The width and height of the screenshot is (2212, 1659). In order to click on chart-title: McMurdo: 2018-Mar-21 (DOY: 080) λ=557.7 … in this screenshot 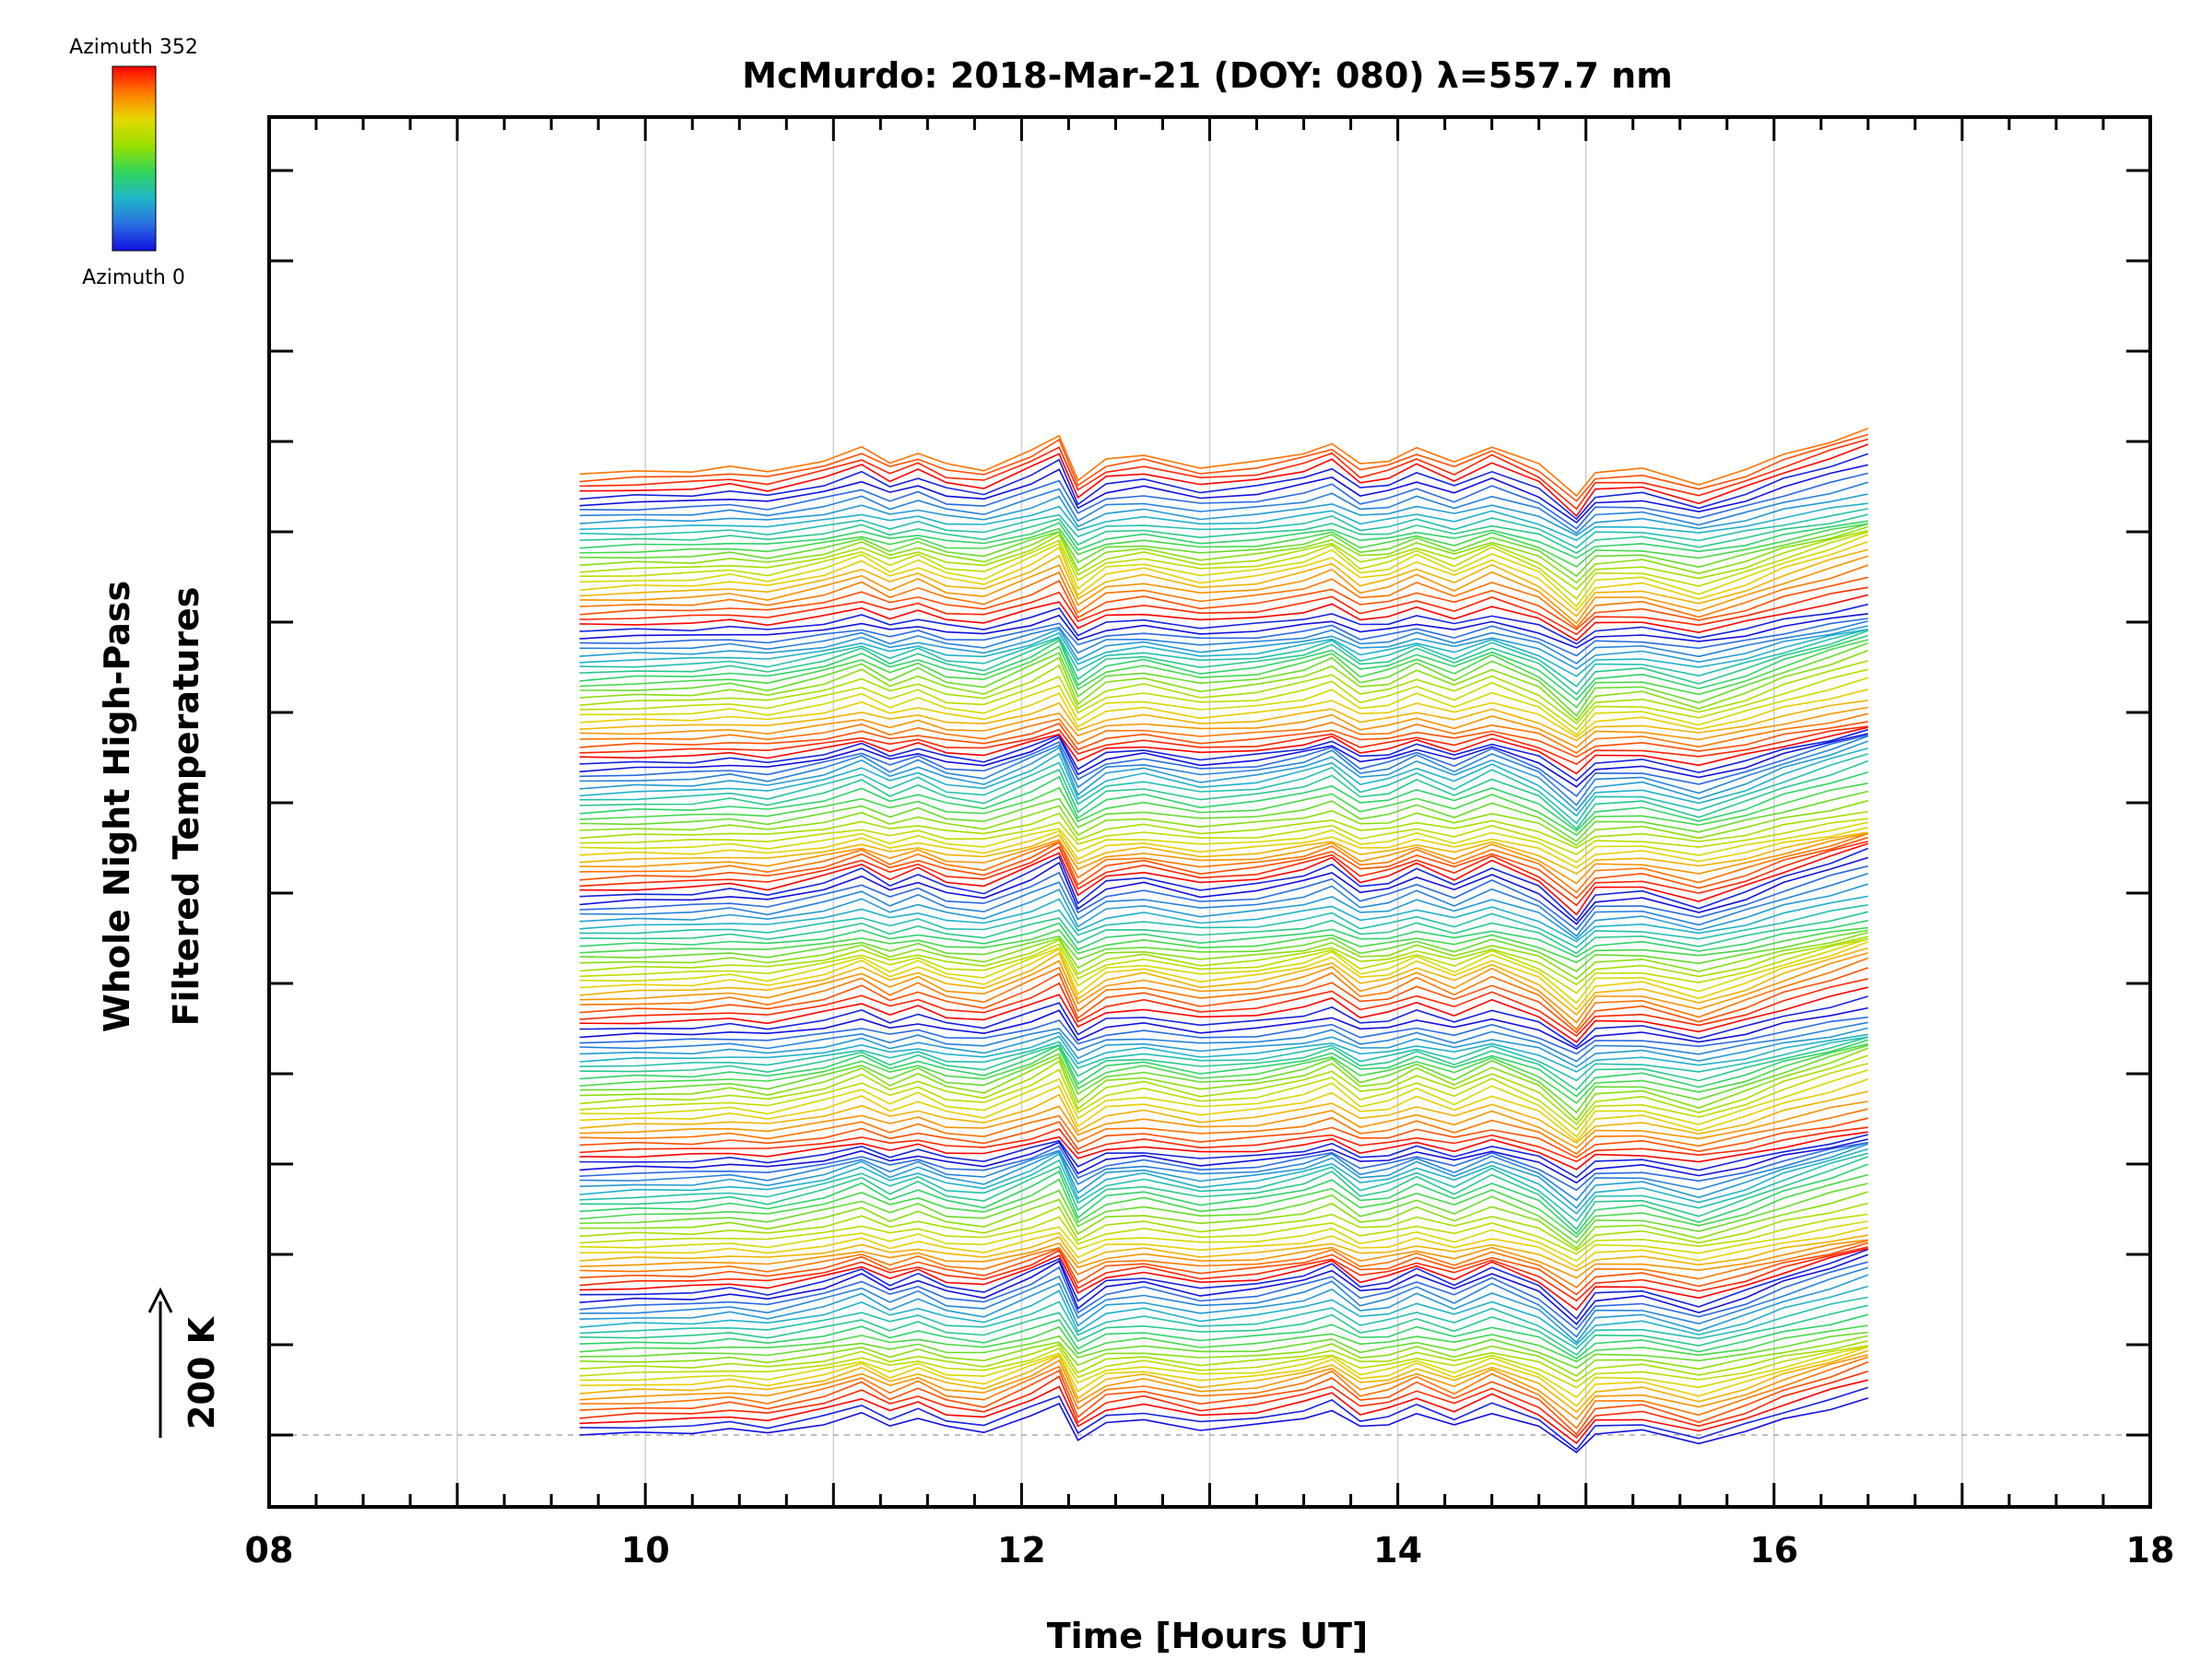, I will do `click(1207, 75)`.